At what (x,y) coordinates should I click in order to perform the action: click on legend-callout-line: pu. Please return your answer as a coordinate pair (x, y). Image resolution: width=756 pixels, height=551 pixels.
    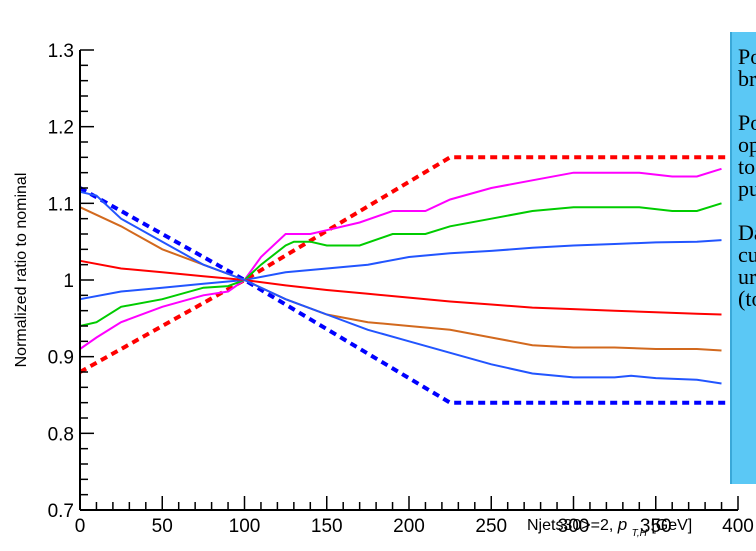
    Looking at the image, I should click on (747, 188).